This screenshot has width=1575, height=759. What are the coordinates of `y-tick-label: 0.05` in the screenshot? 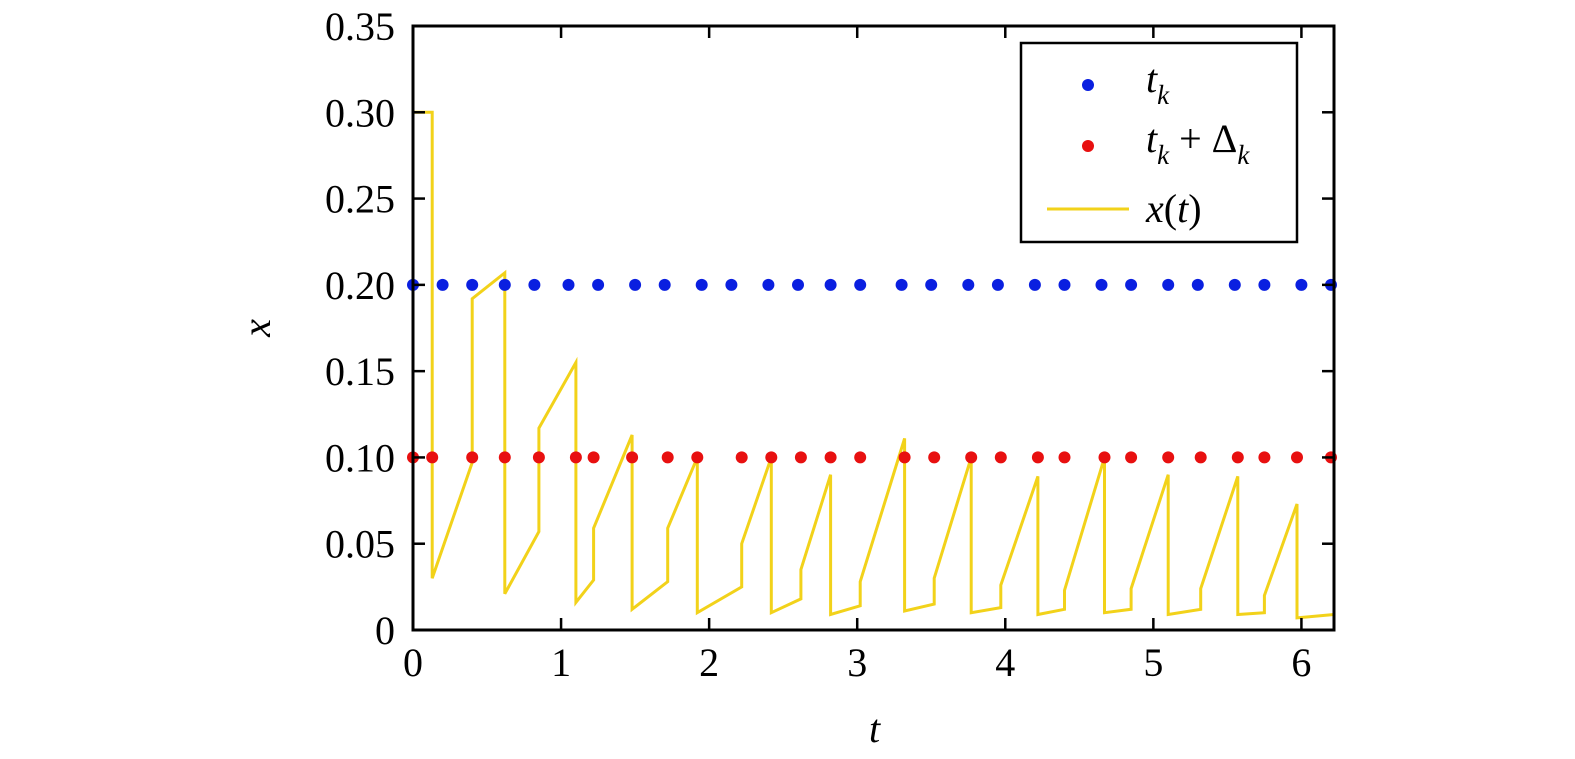 It's located at (360, 544).